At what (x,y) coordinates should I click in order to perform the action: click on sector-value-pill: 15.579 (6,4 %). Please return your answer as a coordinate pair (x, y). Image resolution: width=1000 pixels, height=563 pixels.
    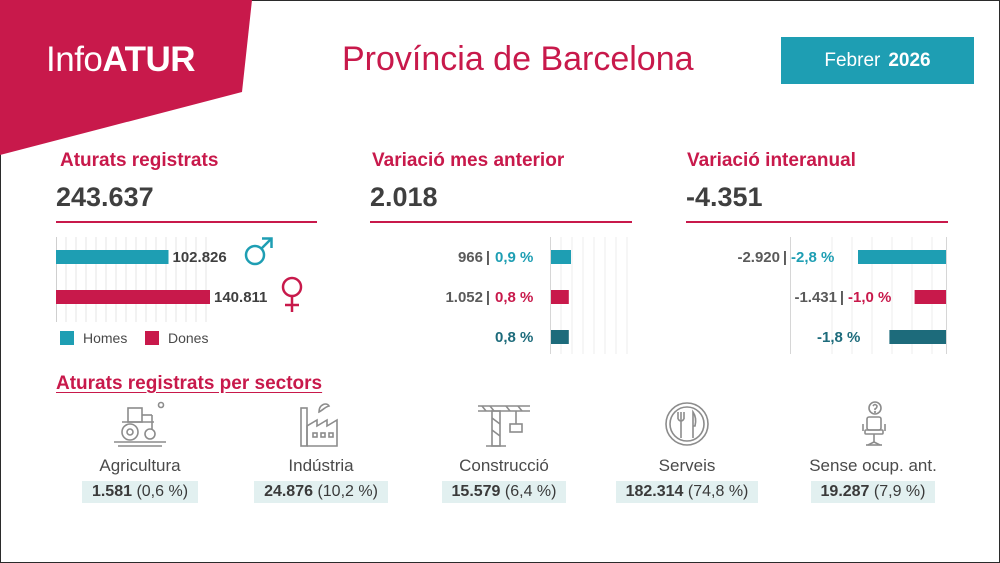
    Looking at the image, I should click on (504, 492).